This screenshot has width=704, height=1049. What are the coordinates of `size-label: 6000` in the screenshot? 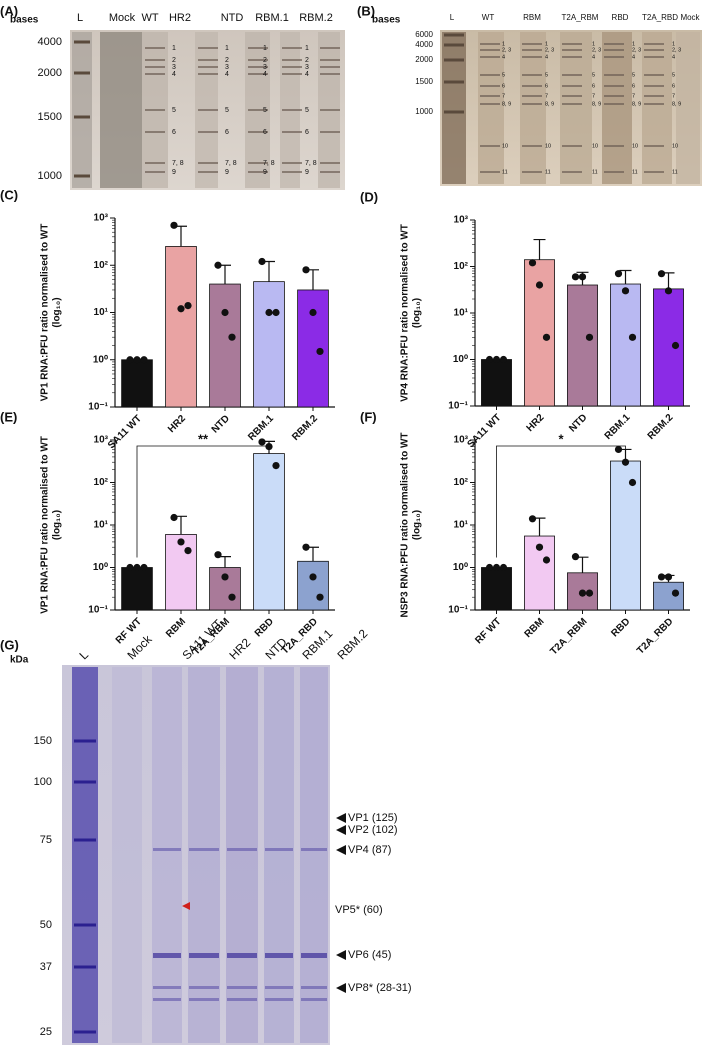 It's located at (424, 34).